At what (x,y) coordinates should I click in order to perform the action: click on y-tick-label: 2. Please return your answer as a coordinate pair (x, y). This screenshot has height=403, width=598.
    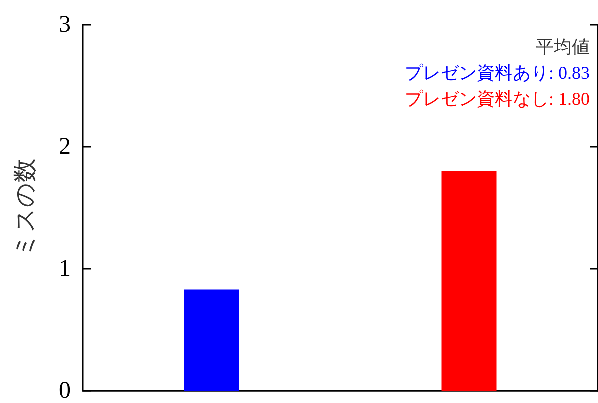
    Looking at the image, I should click on (65, 147).